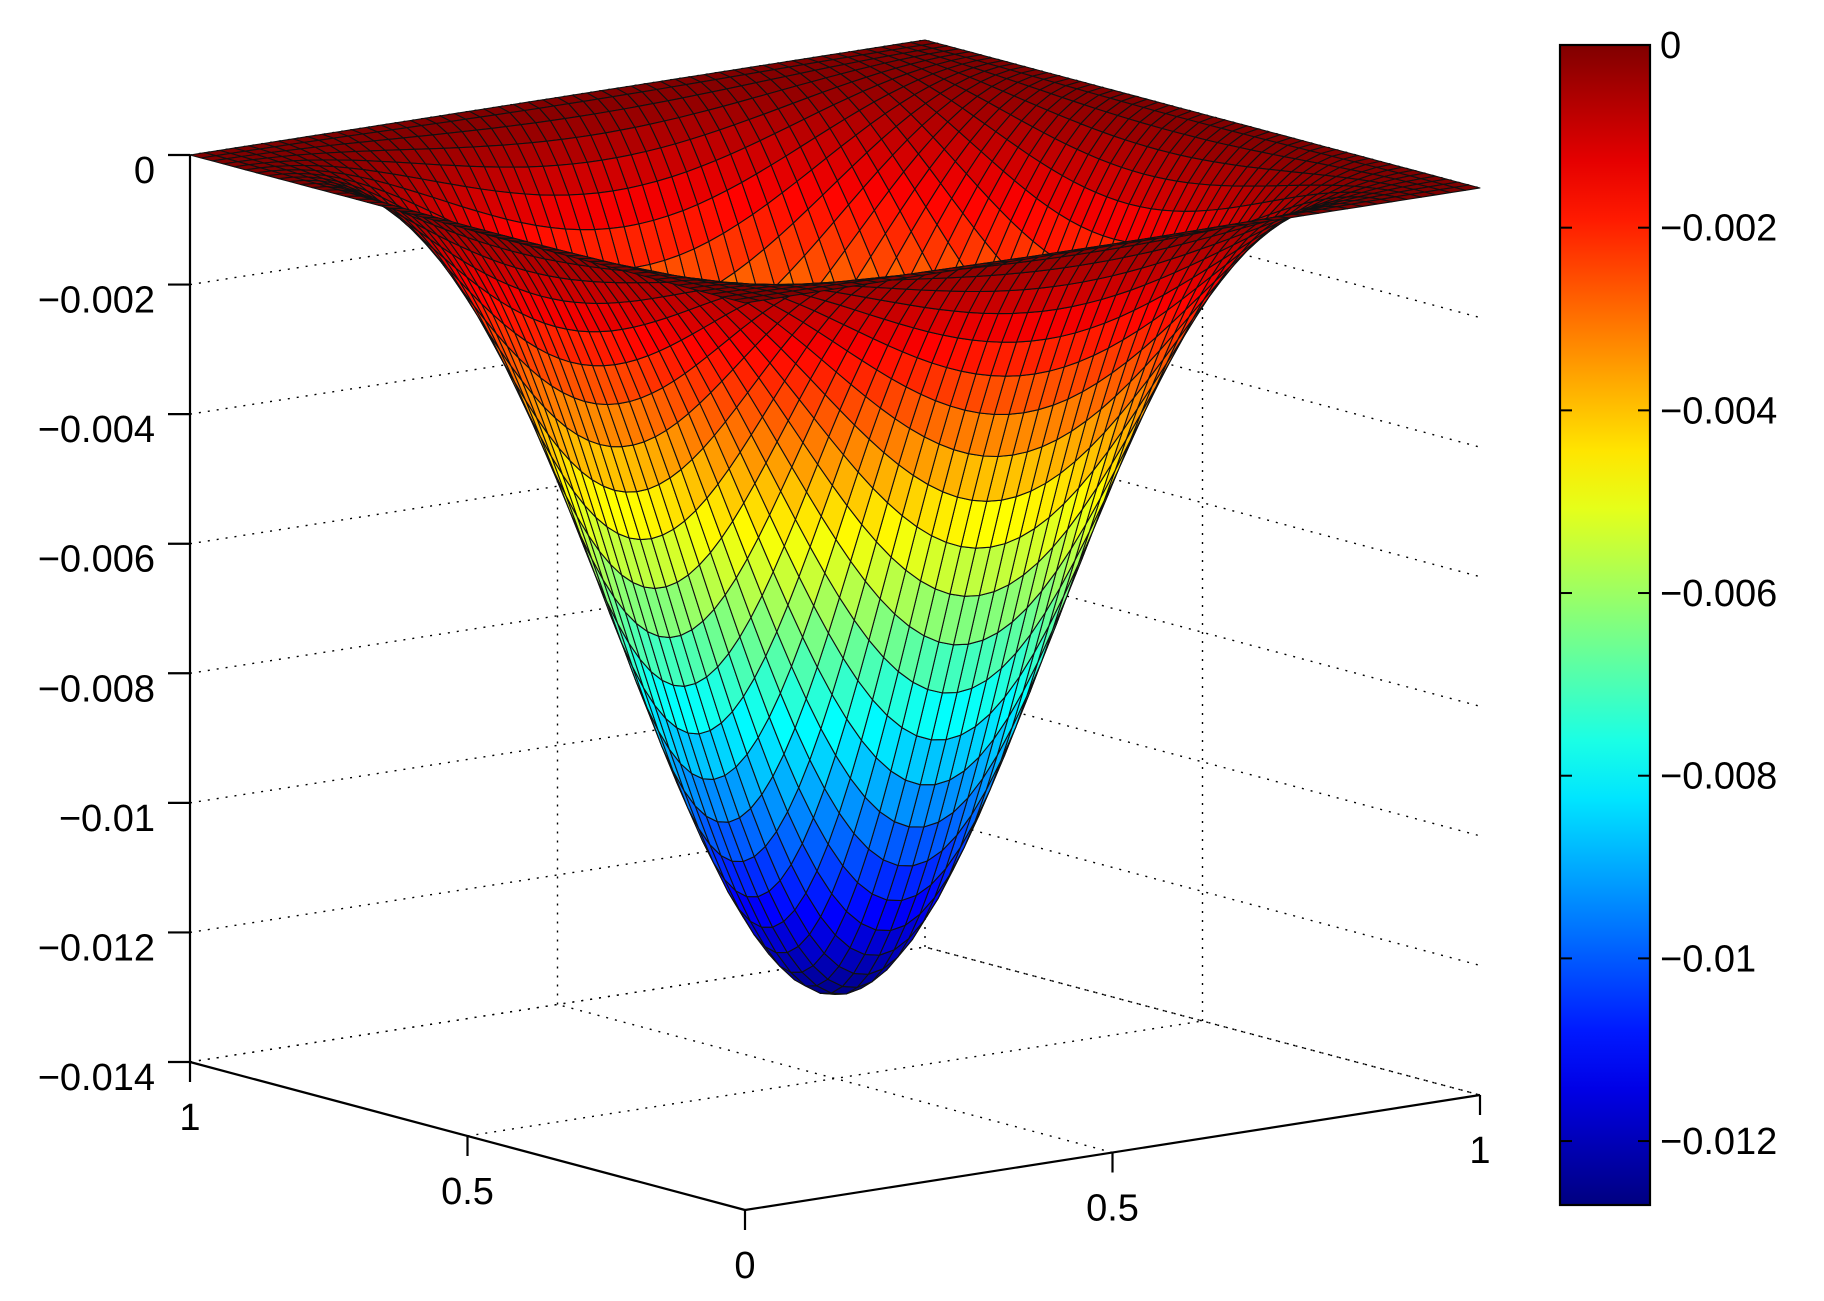 This screenshot has height=1301, width=1824. Describe the element at coordinates (107, 819) in the screenshot. I see `z-tick-label: −0.01` at that location.